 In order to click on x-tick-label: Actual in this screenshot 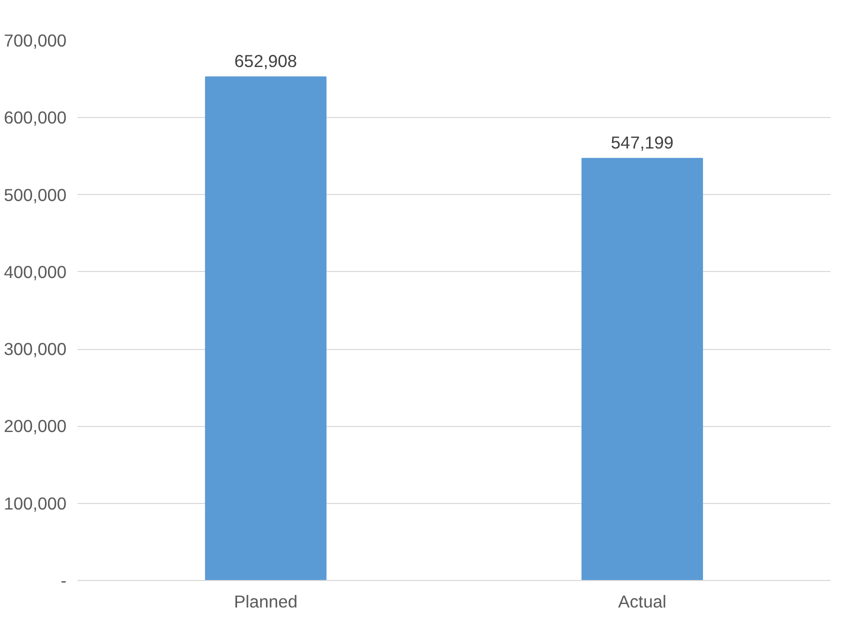, I will do `click(642, 602)`.